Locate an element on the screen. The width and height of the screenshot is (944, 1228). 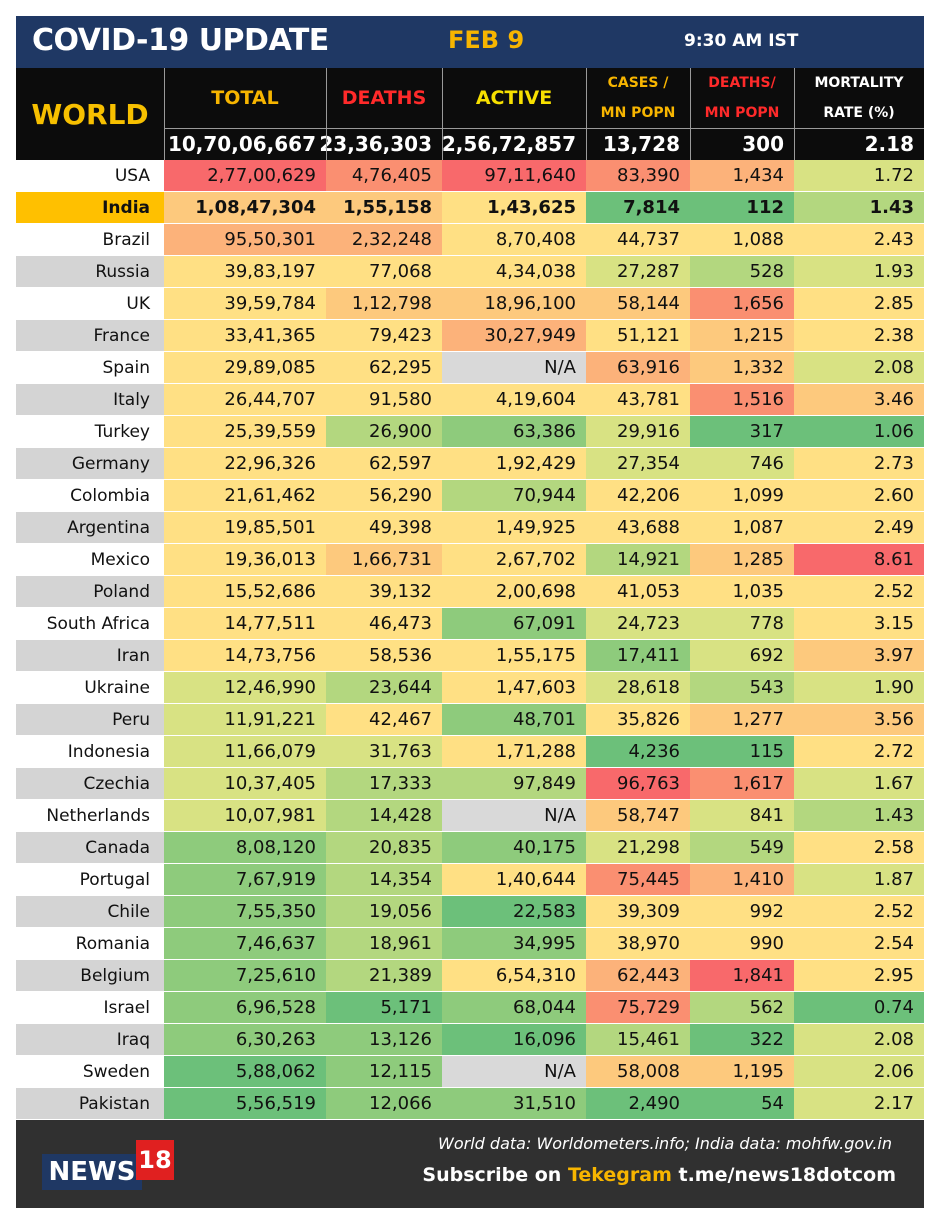
country-name: Poland is located at coordinates (90, 591).